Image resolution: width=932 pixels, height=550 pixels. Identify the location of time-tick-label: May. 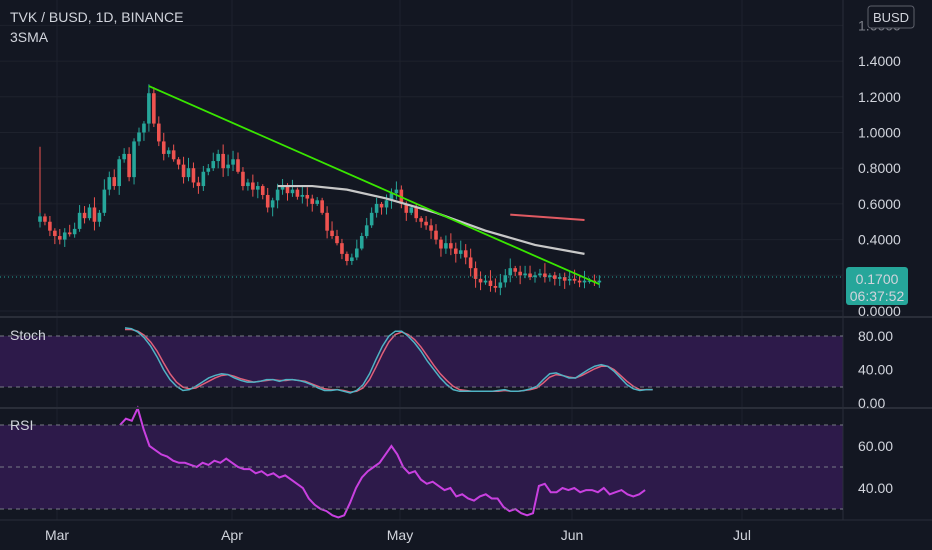
(400, 535).